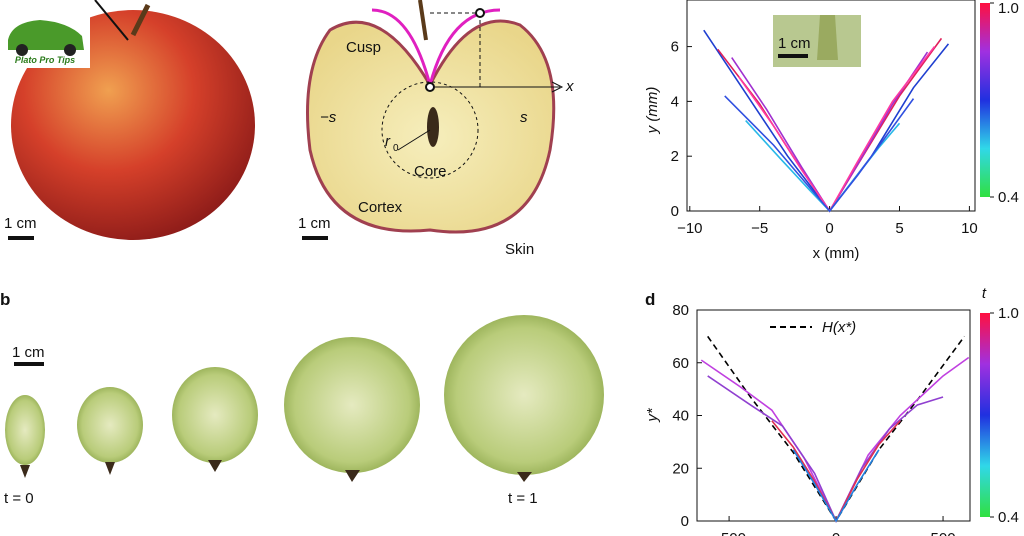  What do you see at coordinates (363, 47) in the screenshot?
I see `annotation: Cusp` at bounding box center [363, 47].